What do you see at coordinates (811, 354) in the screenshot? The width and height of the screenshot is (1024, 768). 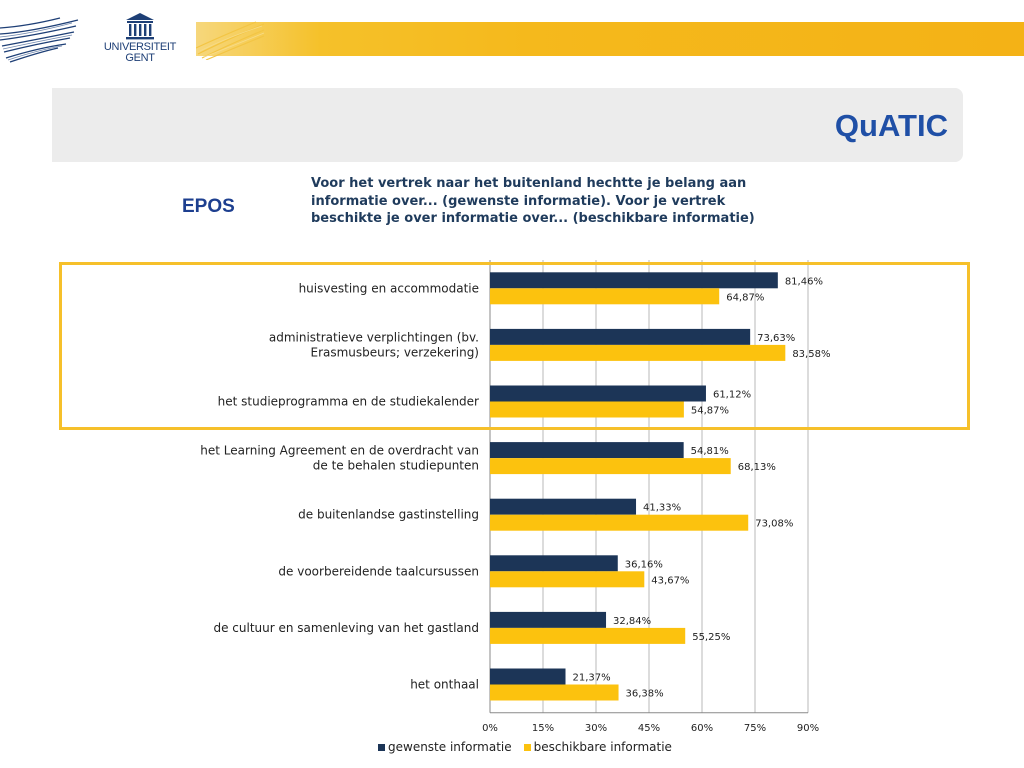 I see `data-label-beschikbare: 83,58%` at bounding box center [811, 354].